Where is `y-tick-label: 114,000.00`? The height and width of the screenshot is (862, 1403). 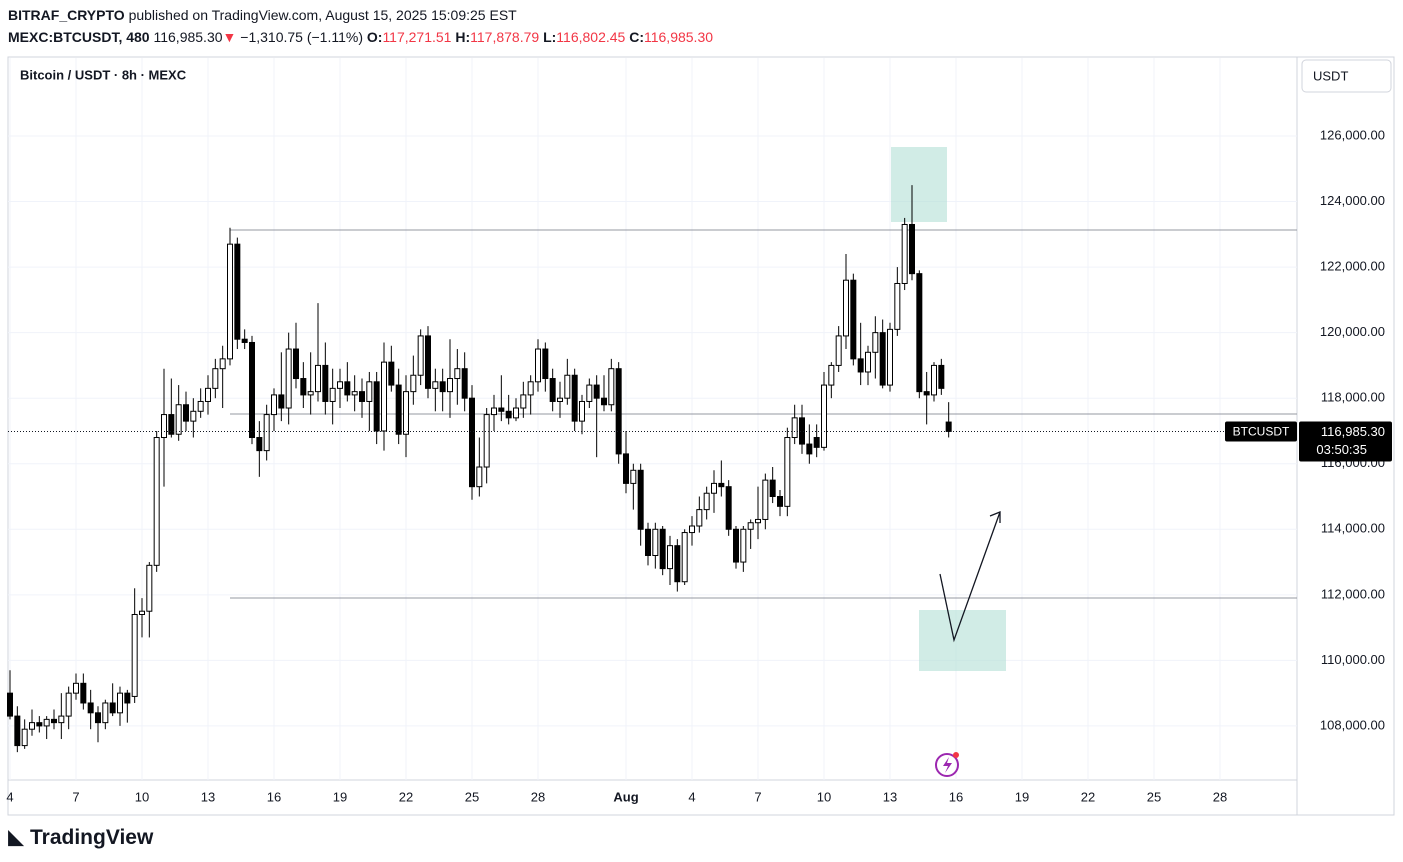 y-tick-label: 114,000.00 is located at coordinates (1353, 528).